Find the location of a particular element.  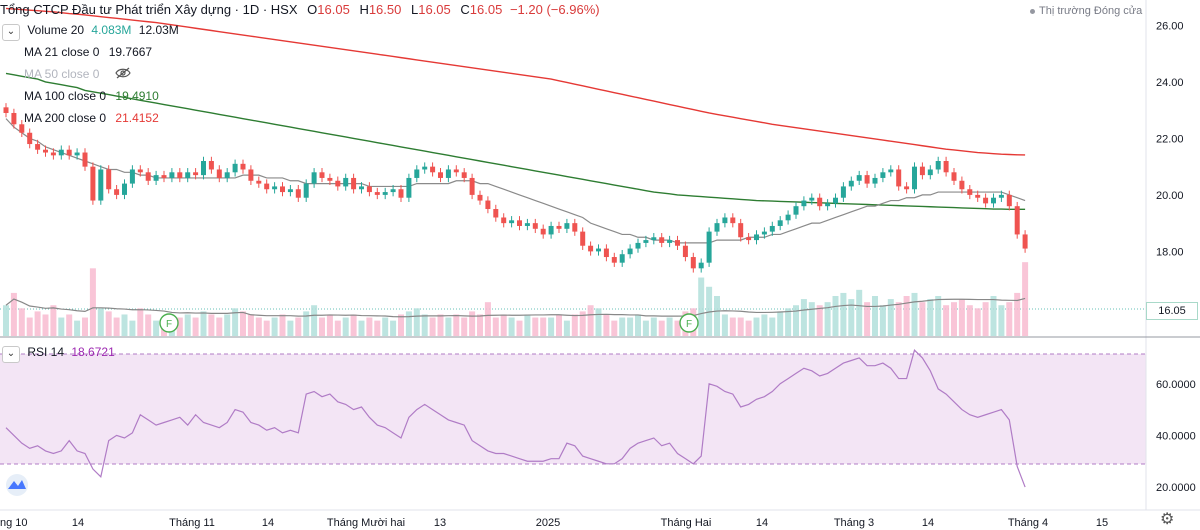

volume-legend: ⌄ Volume 20 4.083M 12.03M is located at coordinates (90, 32).